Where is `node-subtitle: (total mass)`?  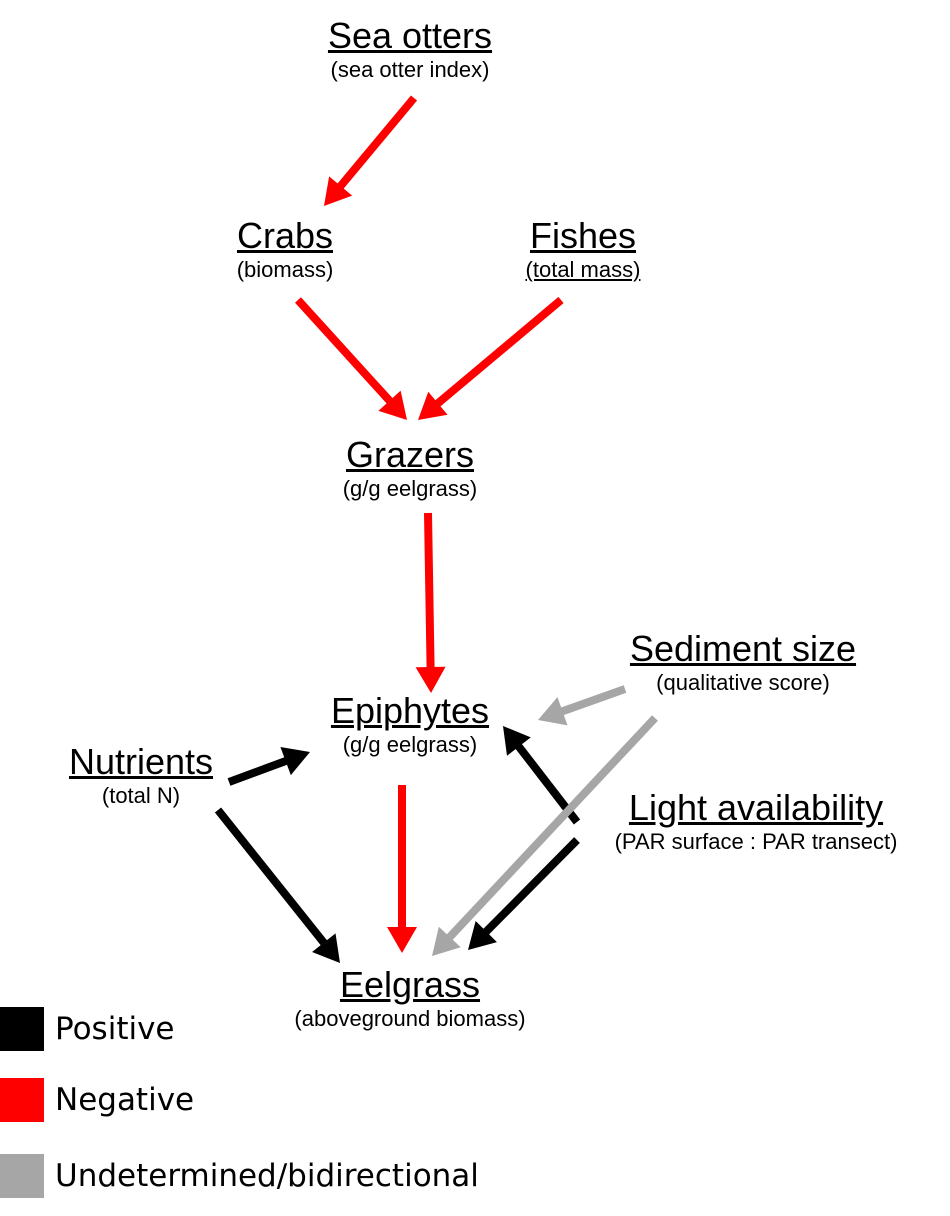 node-subtitle: (total mass) is located at coordinates (583, 269).